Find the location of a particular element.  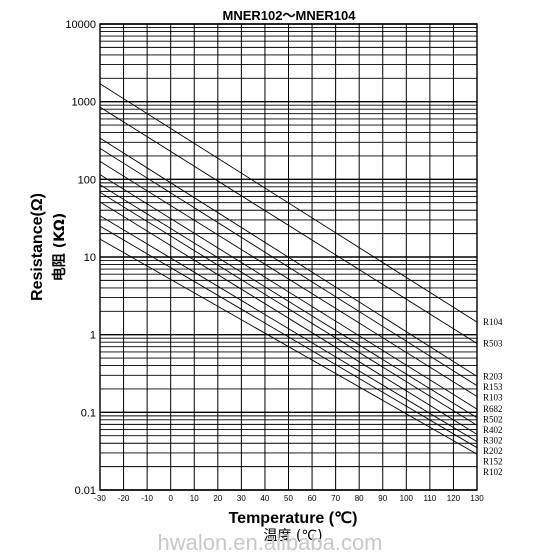

series-label-r203: R203 is located at coordinates (493, 376).